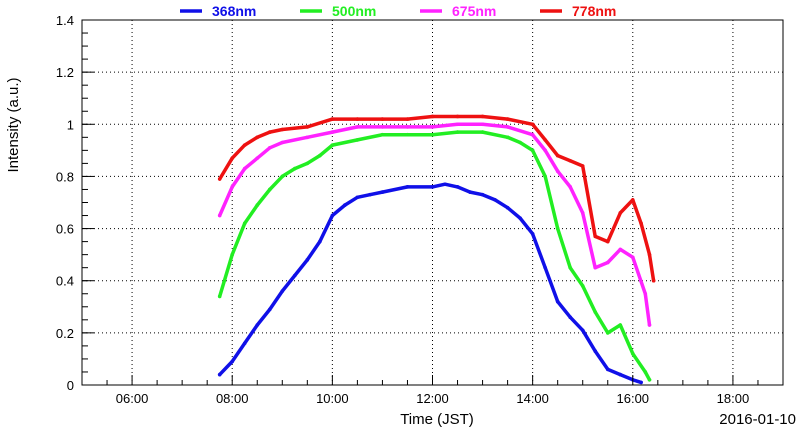  Describe the element at coordinates (70, 385) in the screenshot. I see `y-tick-label: 0` at that location.